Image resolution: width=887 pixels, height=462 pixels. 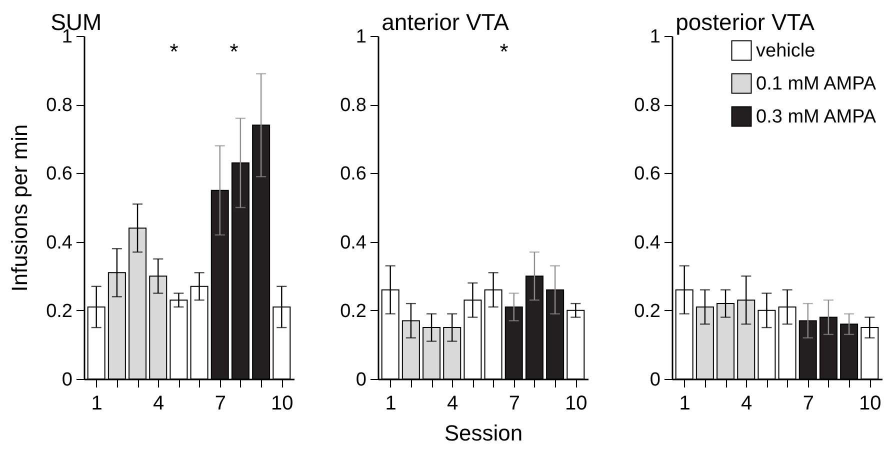 I want to click on legend-label: 0.1 mM AMPA, so click(x=816, y=84).